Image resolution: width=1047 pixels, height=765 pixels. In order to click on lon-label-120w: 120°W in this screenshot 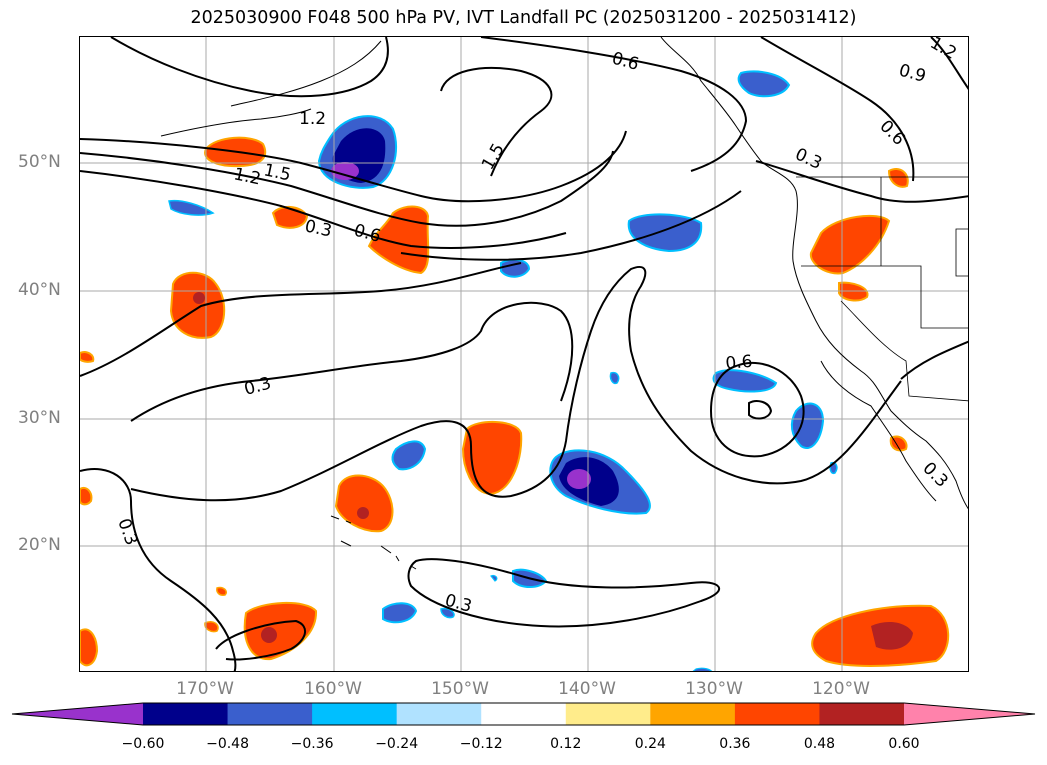, I will do `click(841, 689)`.